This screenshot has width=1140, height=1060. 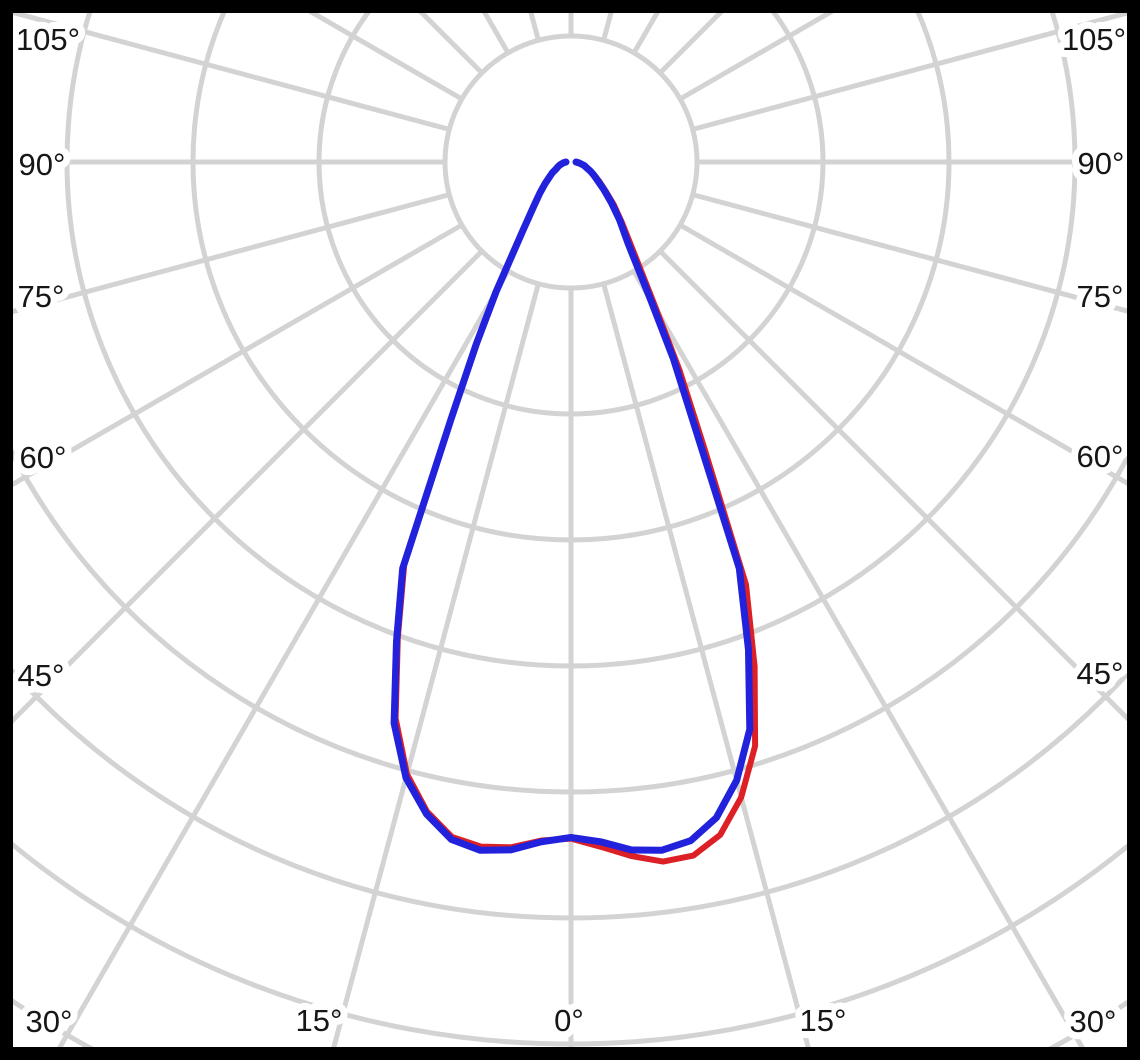 What do you see at coordinates (319, 1020) in the screenshot?
I see `angle-label-6: 15°` at bounding box center [319, 1020].